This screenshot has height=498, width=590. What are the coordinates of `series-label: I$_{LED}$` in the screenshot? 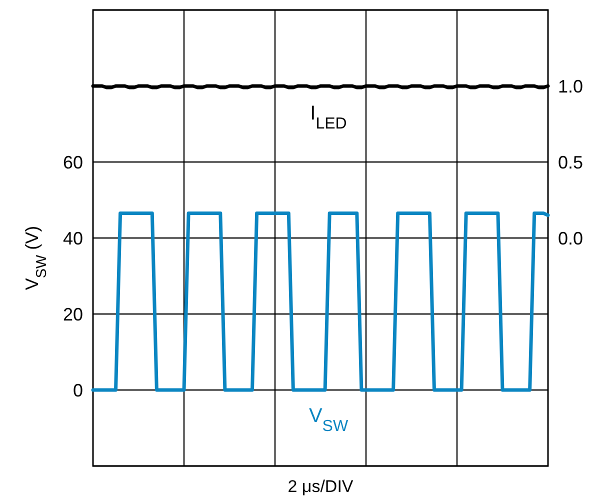 It's located at (328, 117).